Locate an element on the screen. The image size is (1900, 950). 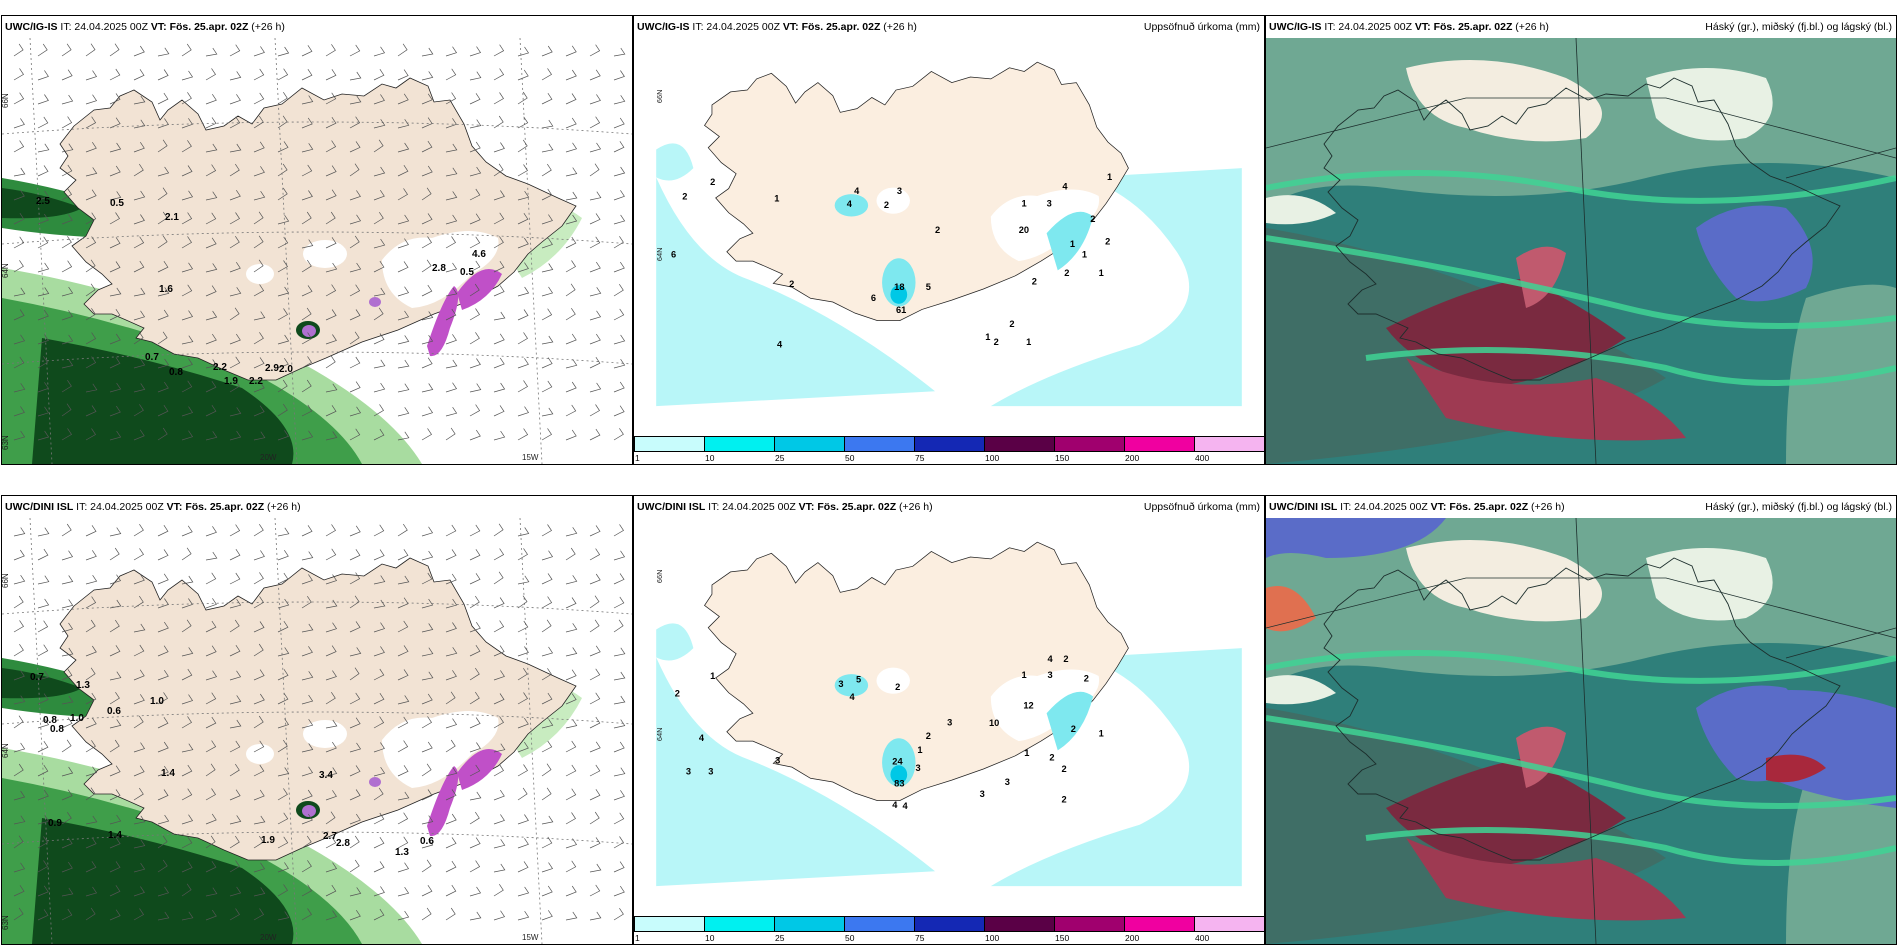
legend-tick-label: 1 is located at coordinates (637, 458).